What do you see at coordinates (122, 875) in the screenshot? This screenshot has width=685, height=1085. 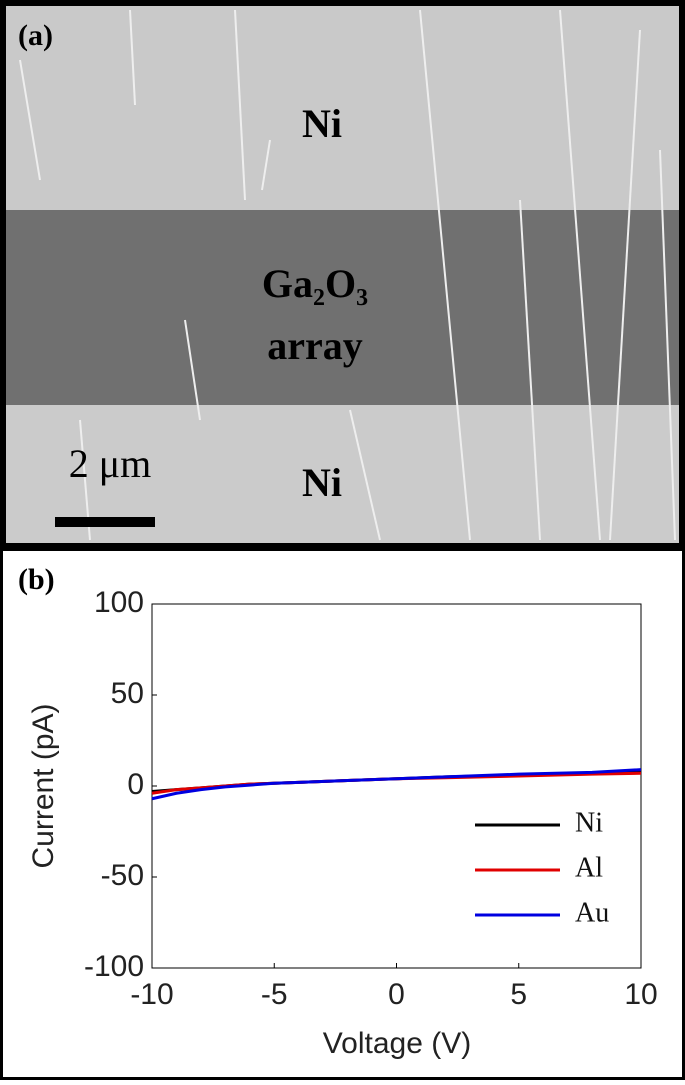 I see `y-tick-label: -50` at bounding box center [122, 875].